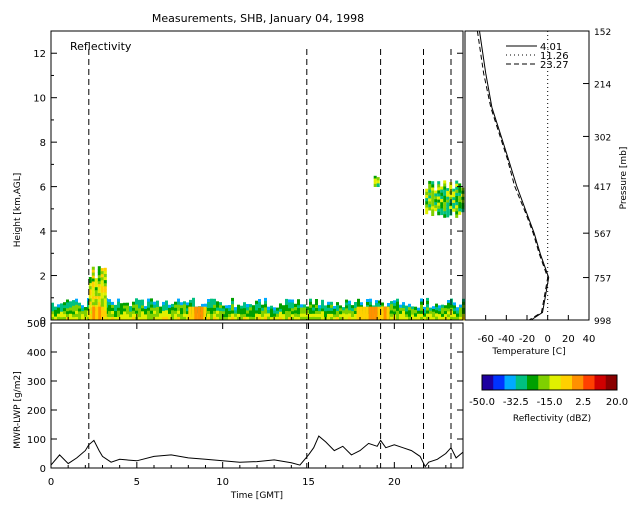 This screenshot has width=640, height=512. Describe the element at coordinates (547, 339) in the screenshot. I see `temperature-x-tick-label: 0` at that location.